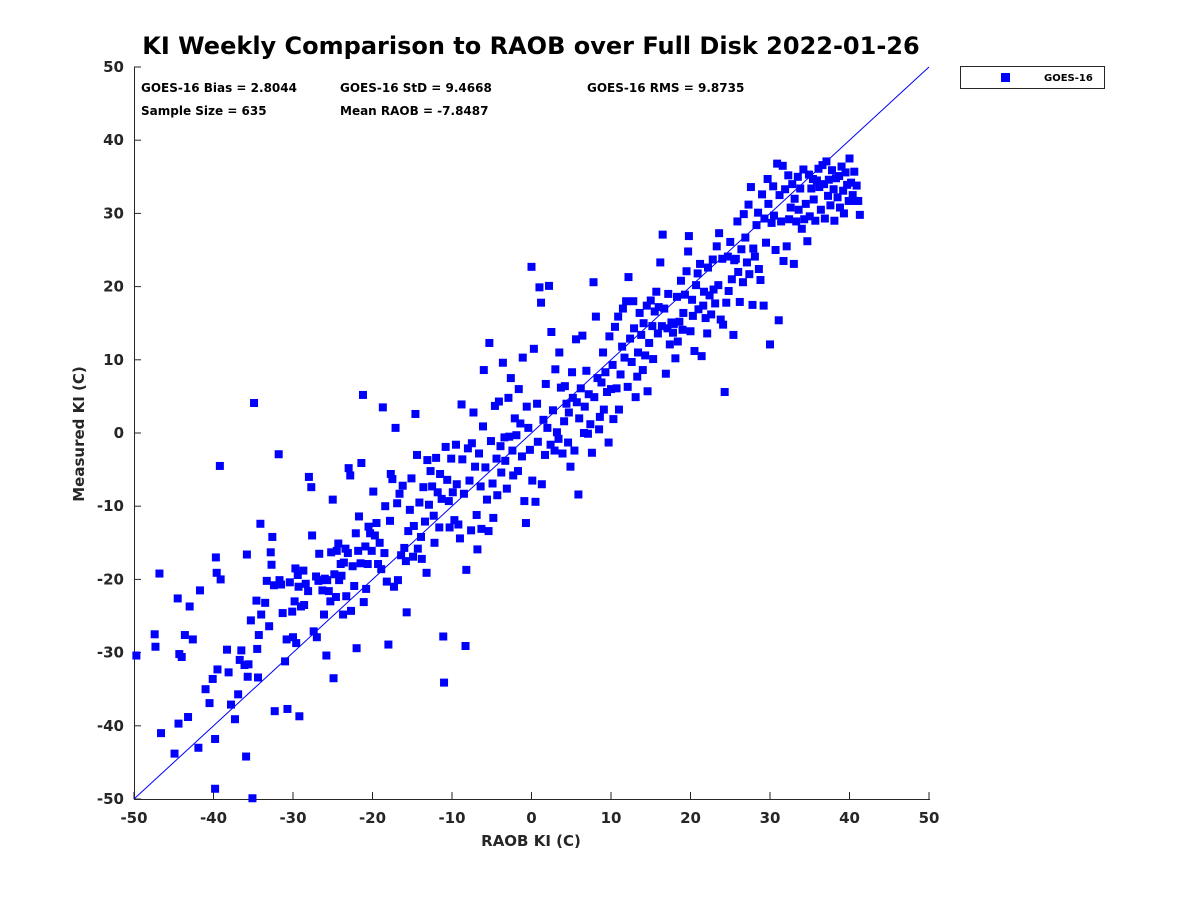  What do you see at coordinates (204, 111) in the screenshot?
I see `stat-sample-size: Sample Size = 635` at bounding box center [204, 111].